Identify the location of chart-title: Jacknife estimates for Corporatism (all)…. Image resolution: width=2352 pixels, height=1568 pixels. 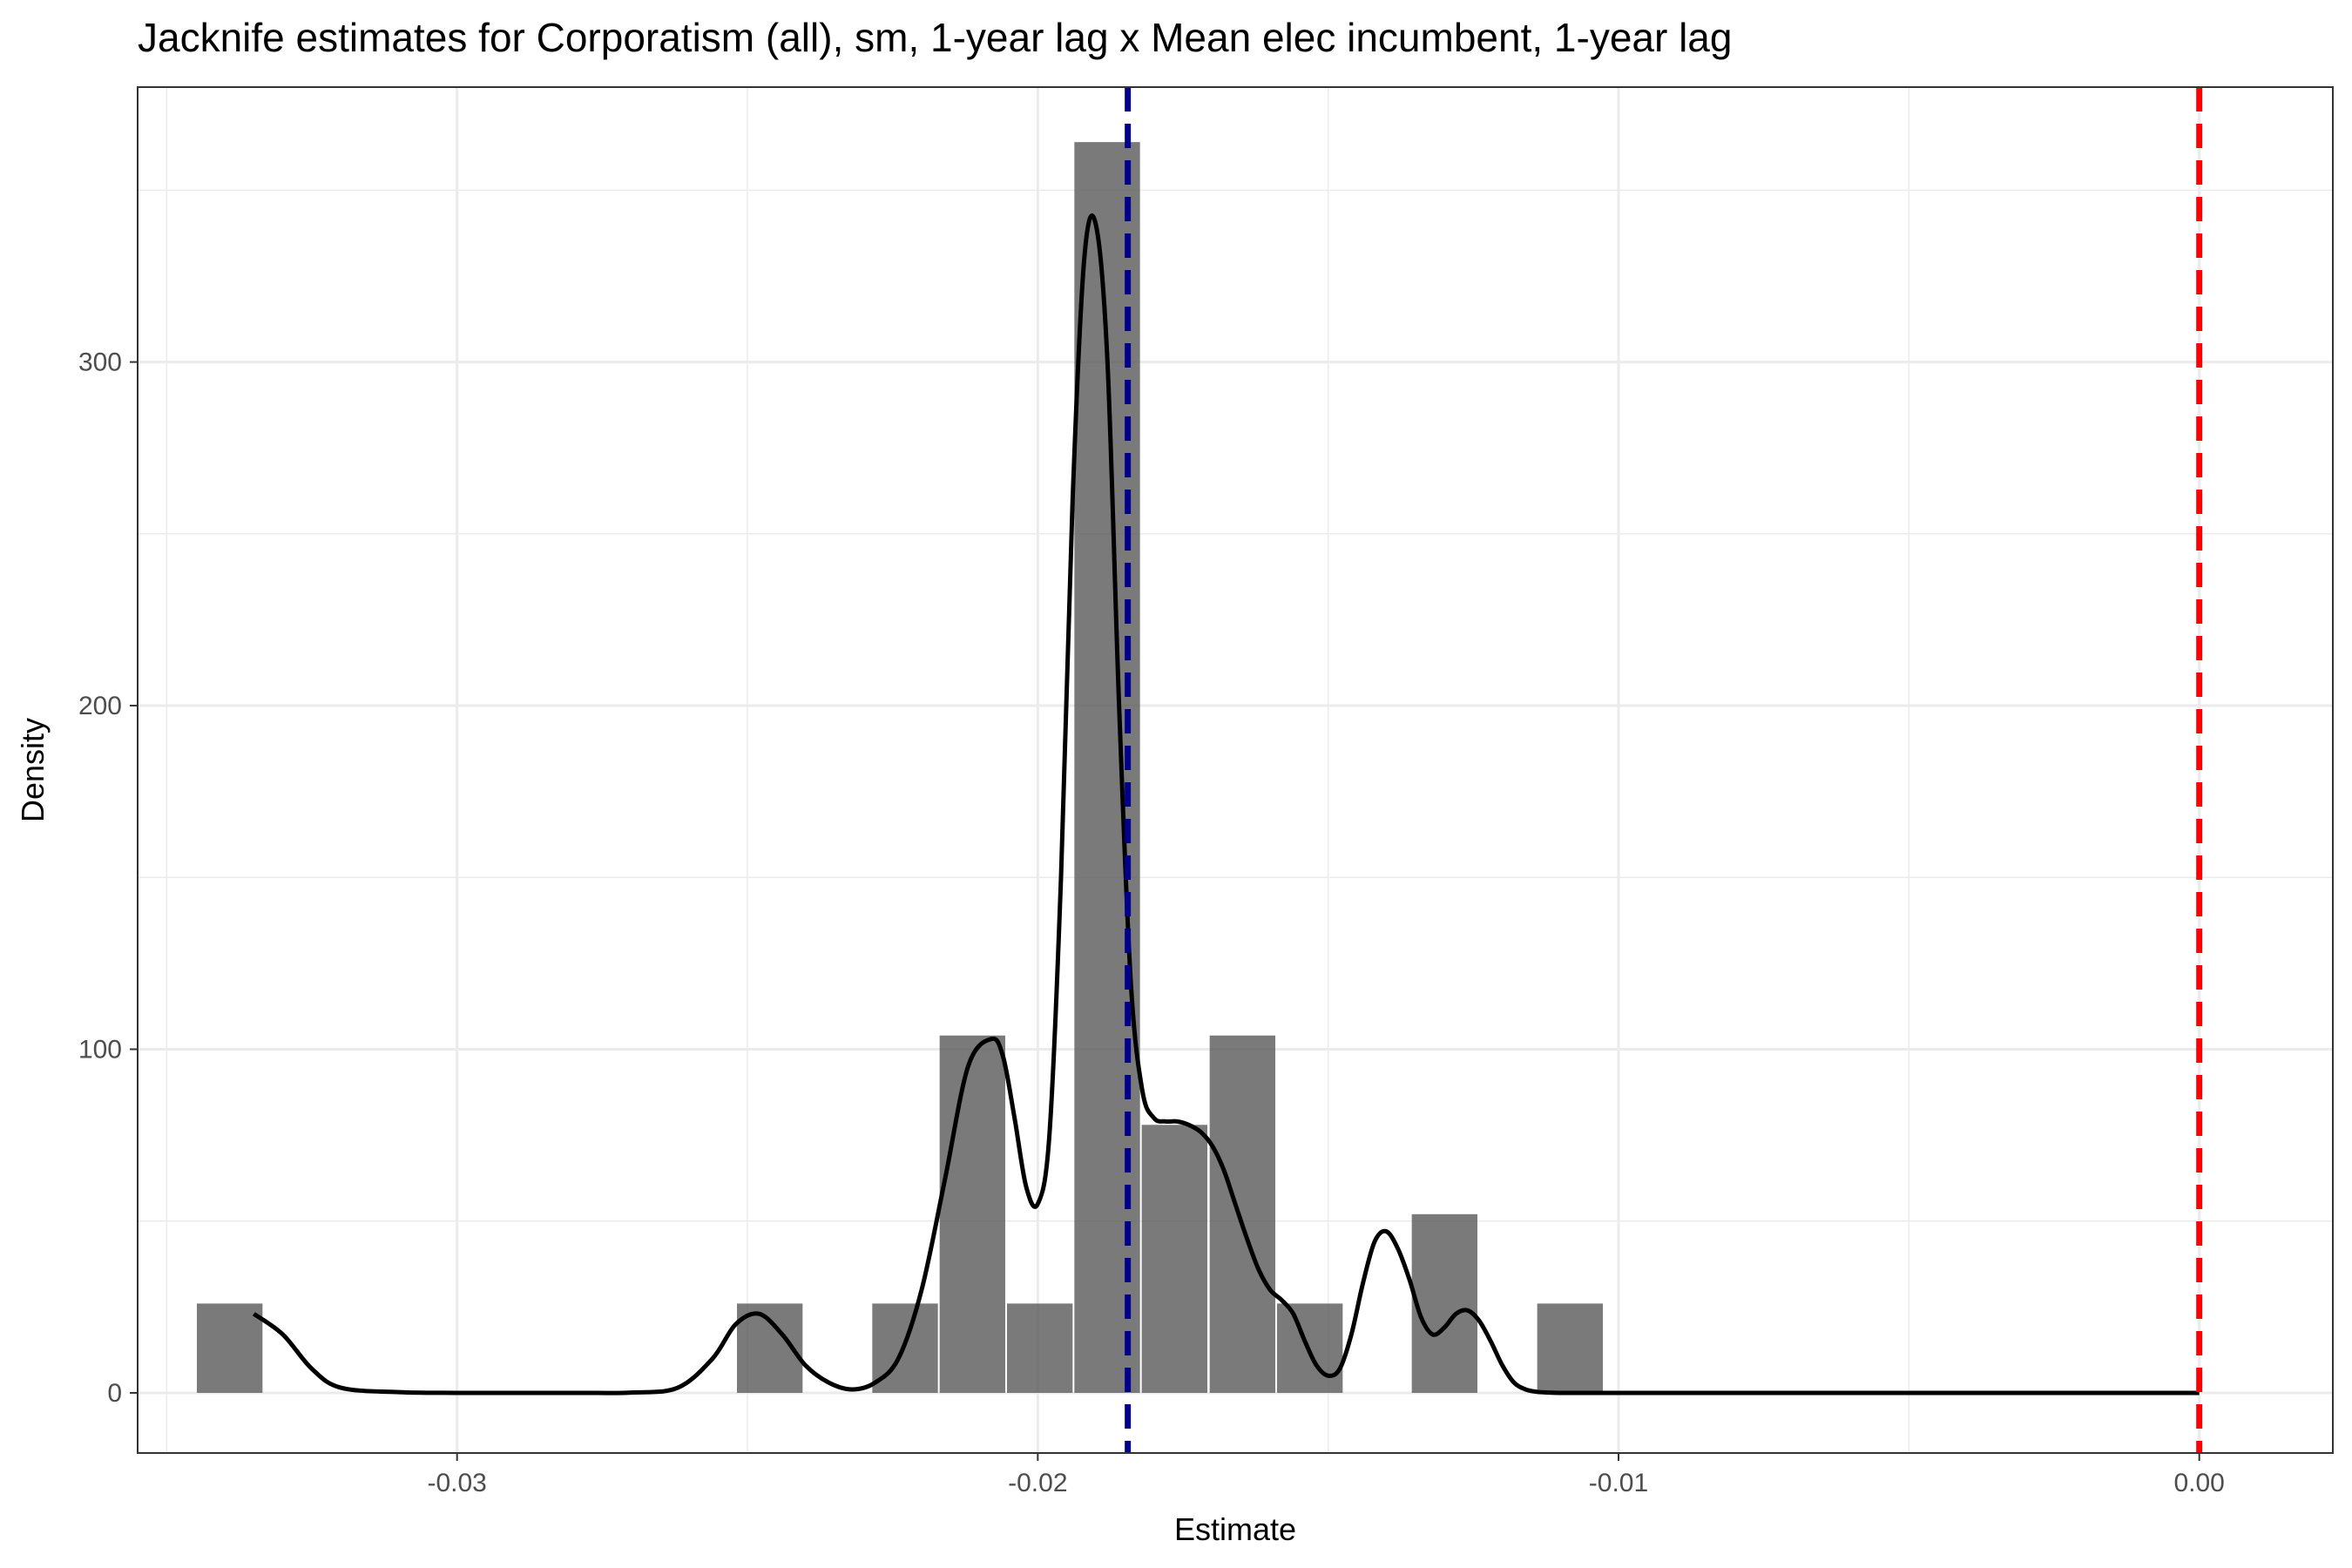
(935, 37).